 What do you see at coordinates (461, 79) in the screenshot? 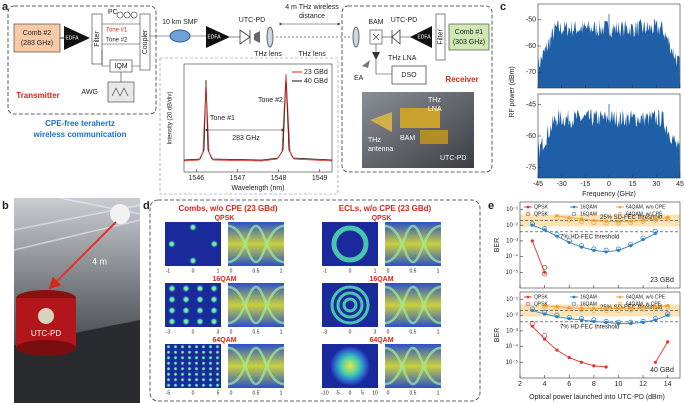
I see `receiver-label: Receiver` at bounding box center [461, 79].